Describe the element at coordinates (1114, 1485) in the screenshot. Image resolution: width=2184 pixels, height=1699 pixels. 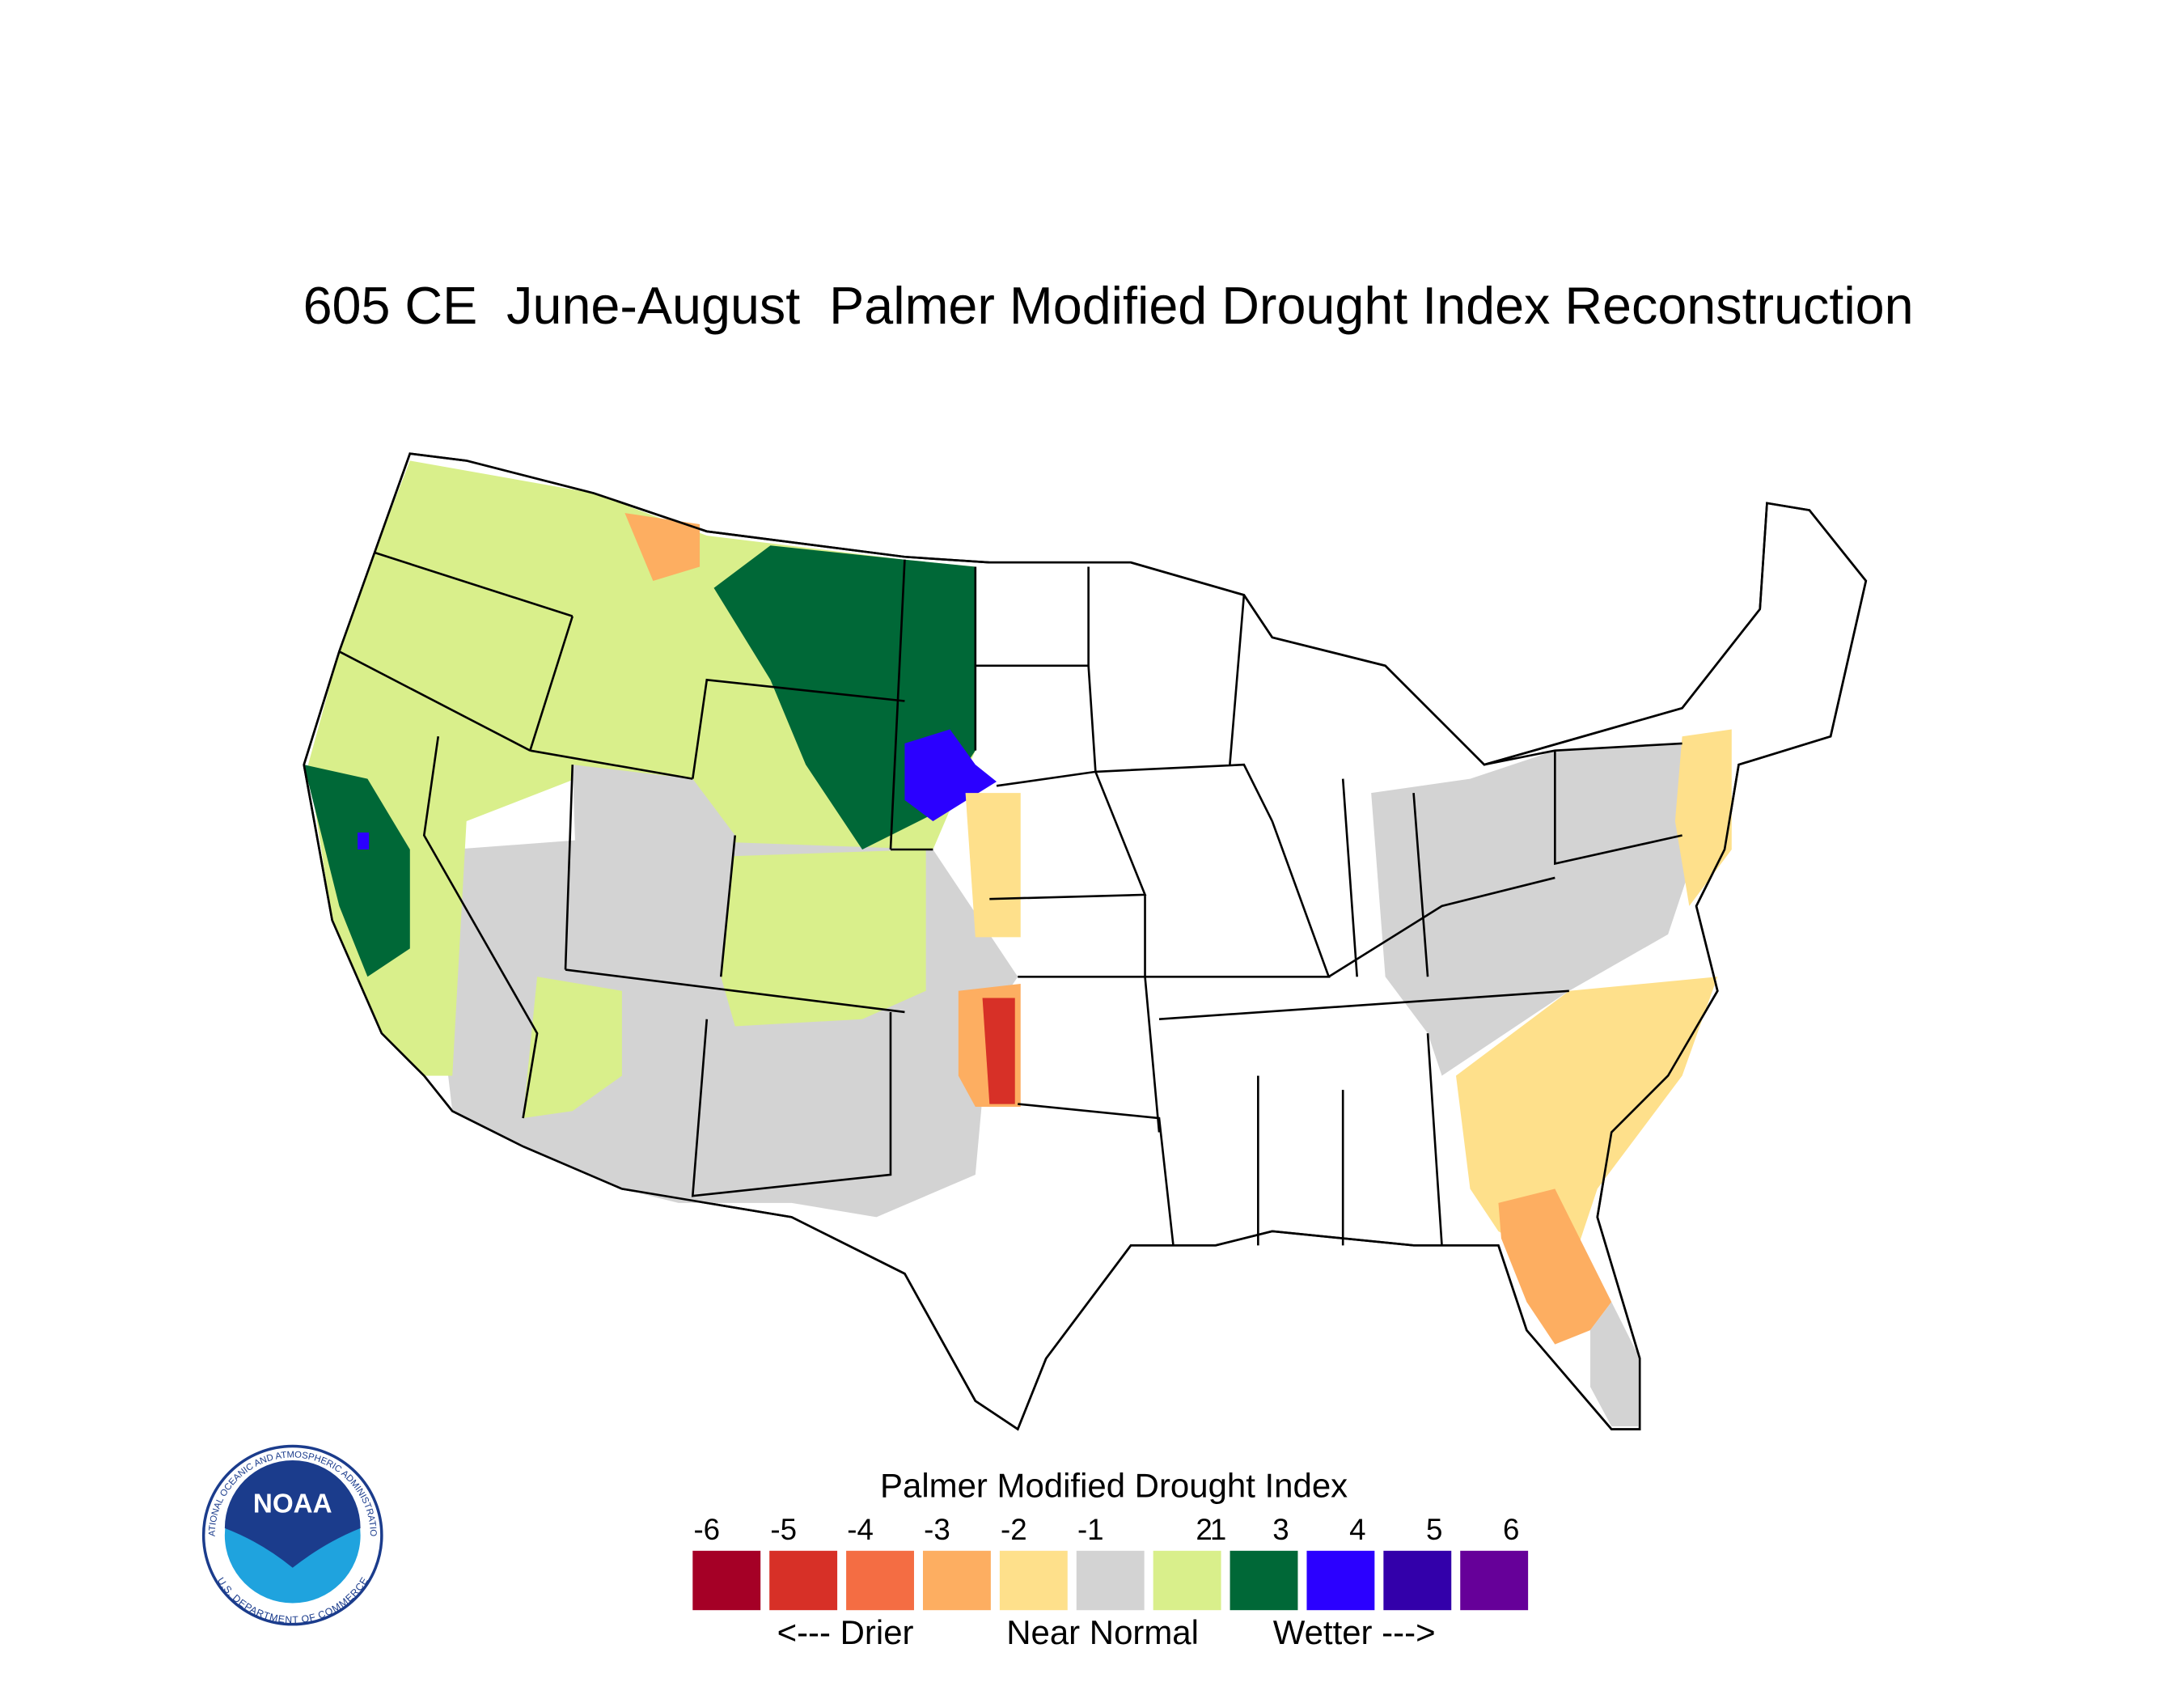
I see `legend-title: Palmer Modified Drought Index` at that location.